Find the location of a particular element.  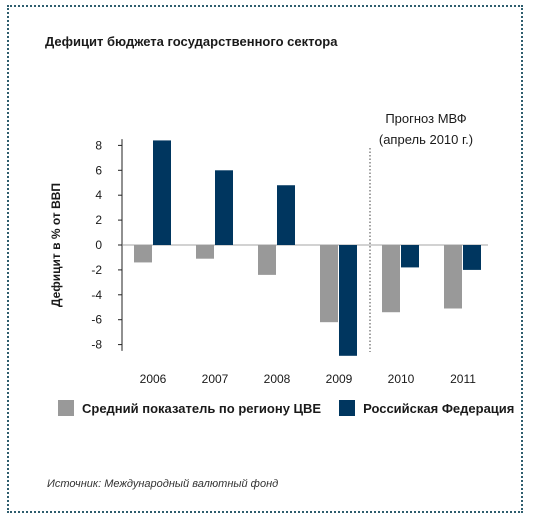

legend-swatch-russia is located at coordinates (347, 408).